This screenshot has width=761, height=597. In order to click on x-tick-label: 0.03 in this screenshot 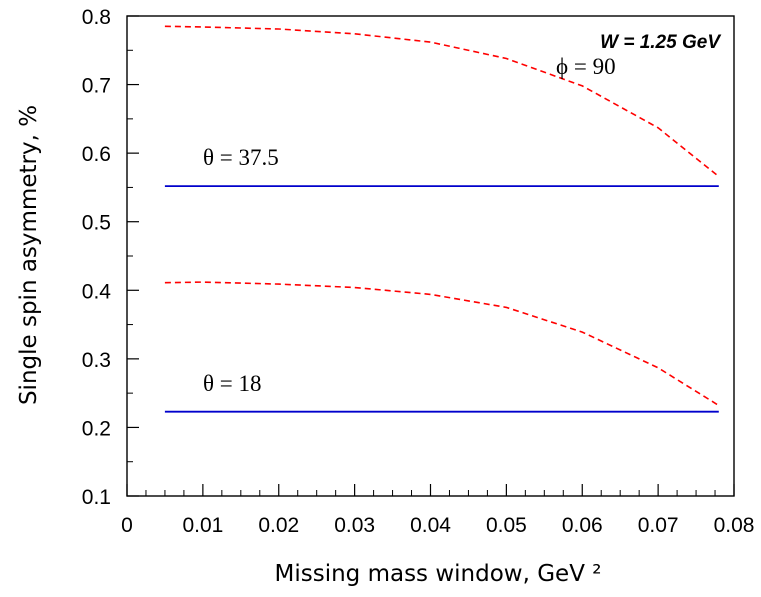, I will do `click(354, 525)`.